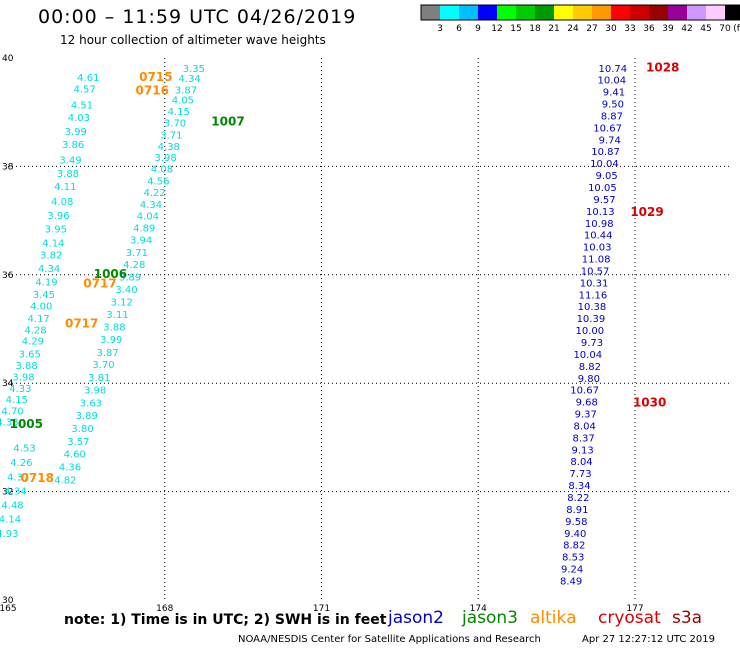 Image resolution: width=740 pixels, height=650 pixels. I want to click on swh-label-altika: 4.34, so click(49, 269).